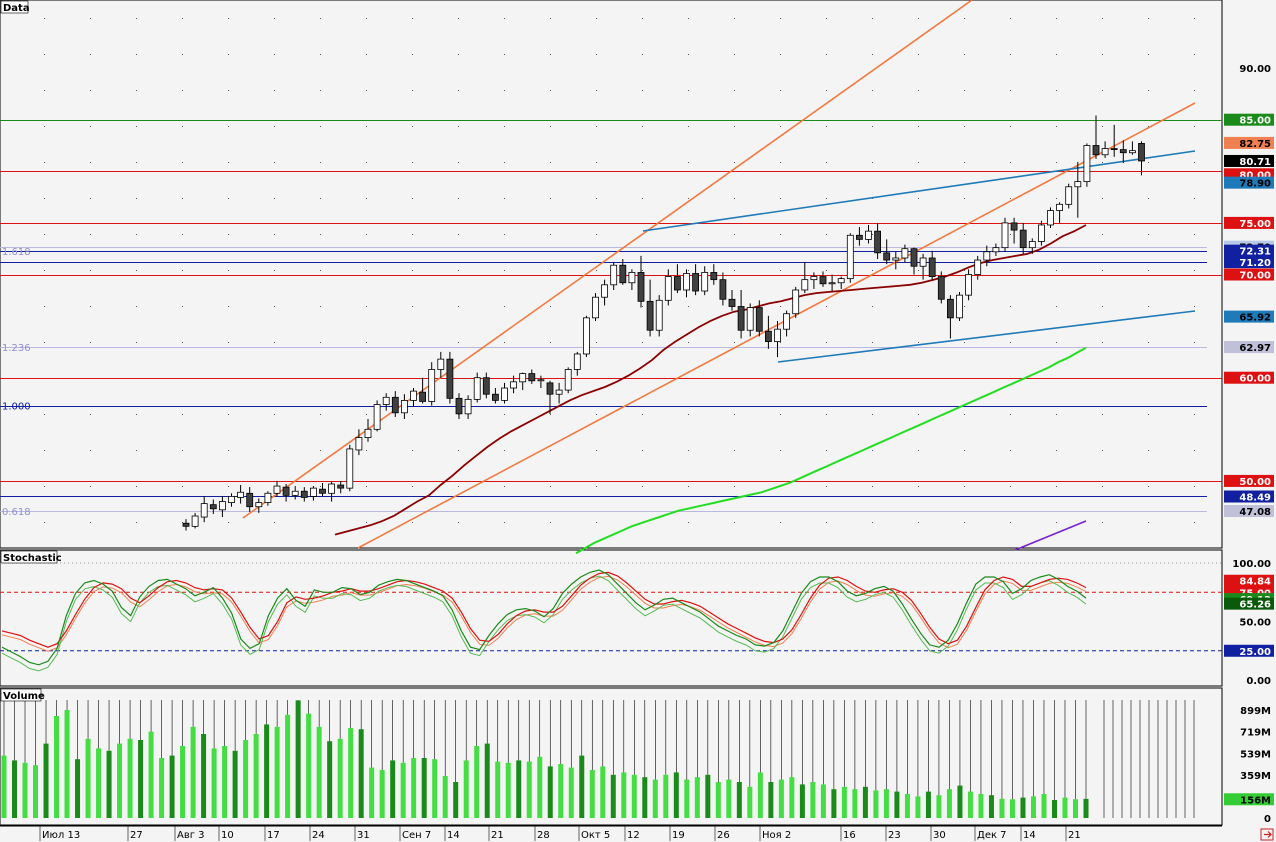  Describe the element at coordinates (16, 512) in the screenshot. I see `fib-ratio-label: 0.618` at that location.